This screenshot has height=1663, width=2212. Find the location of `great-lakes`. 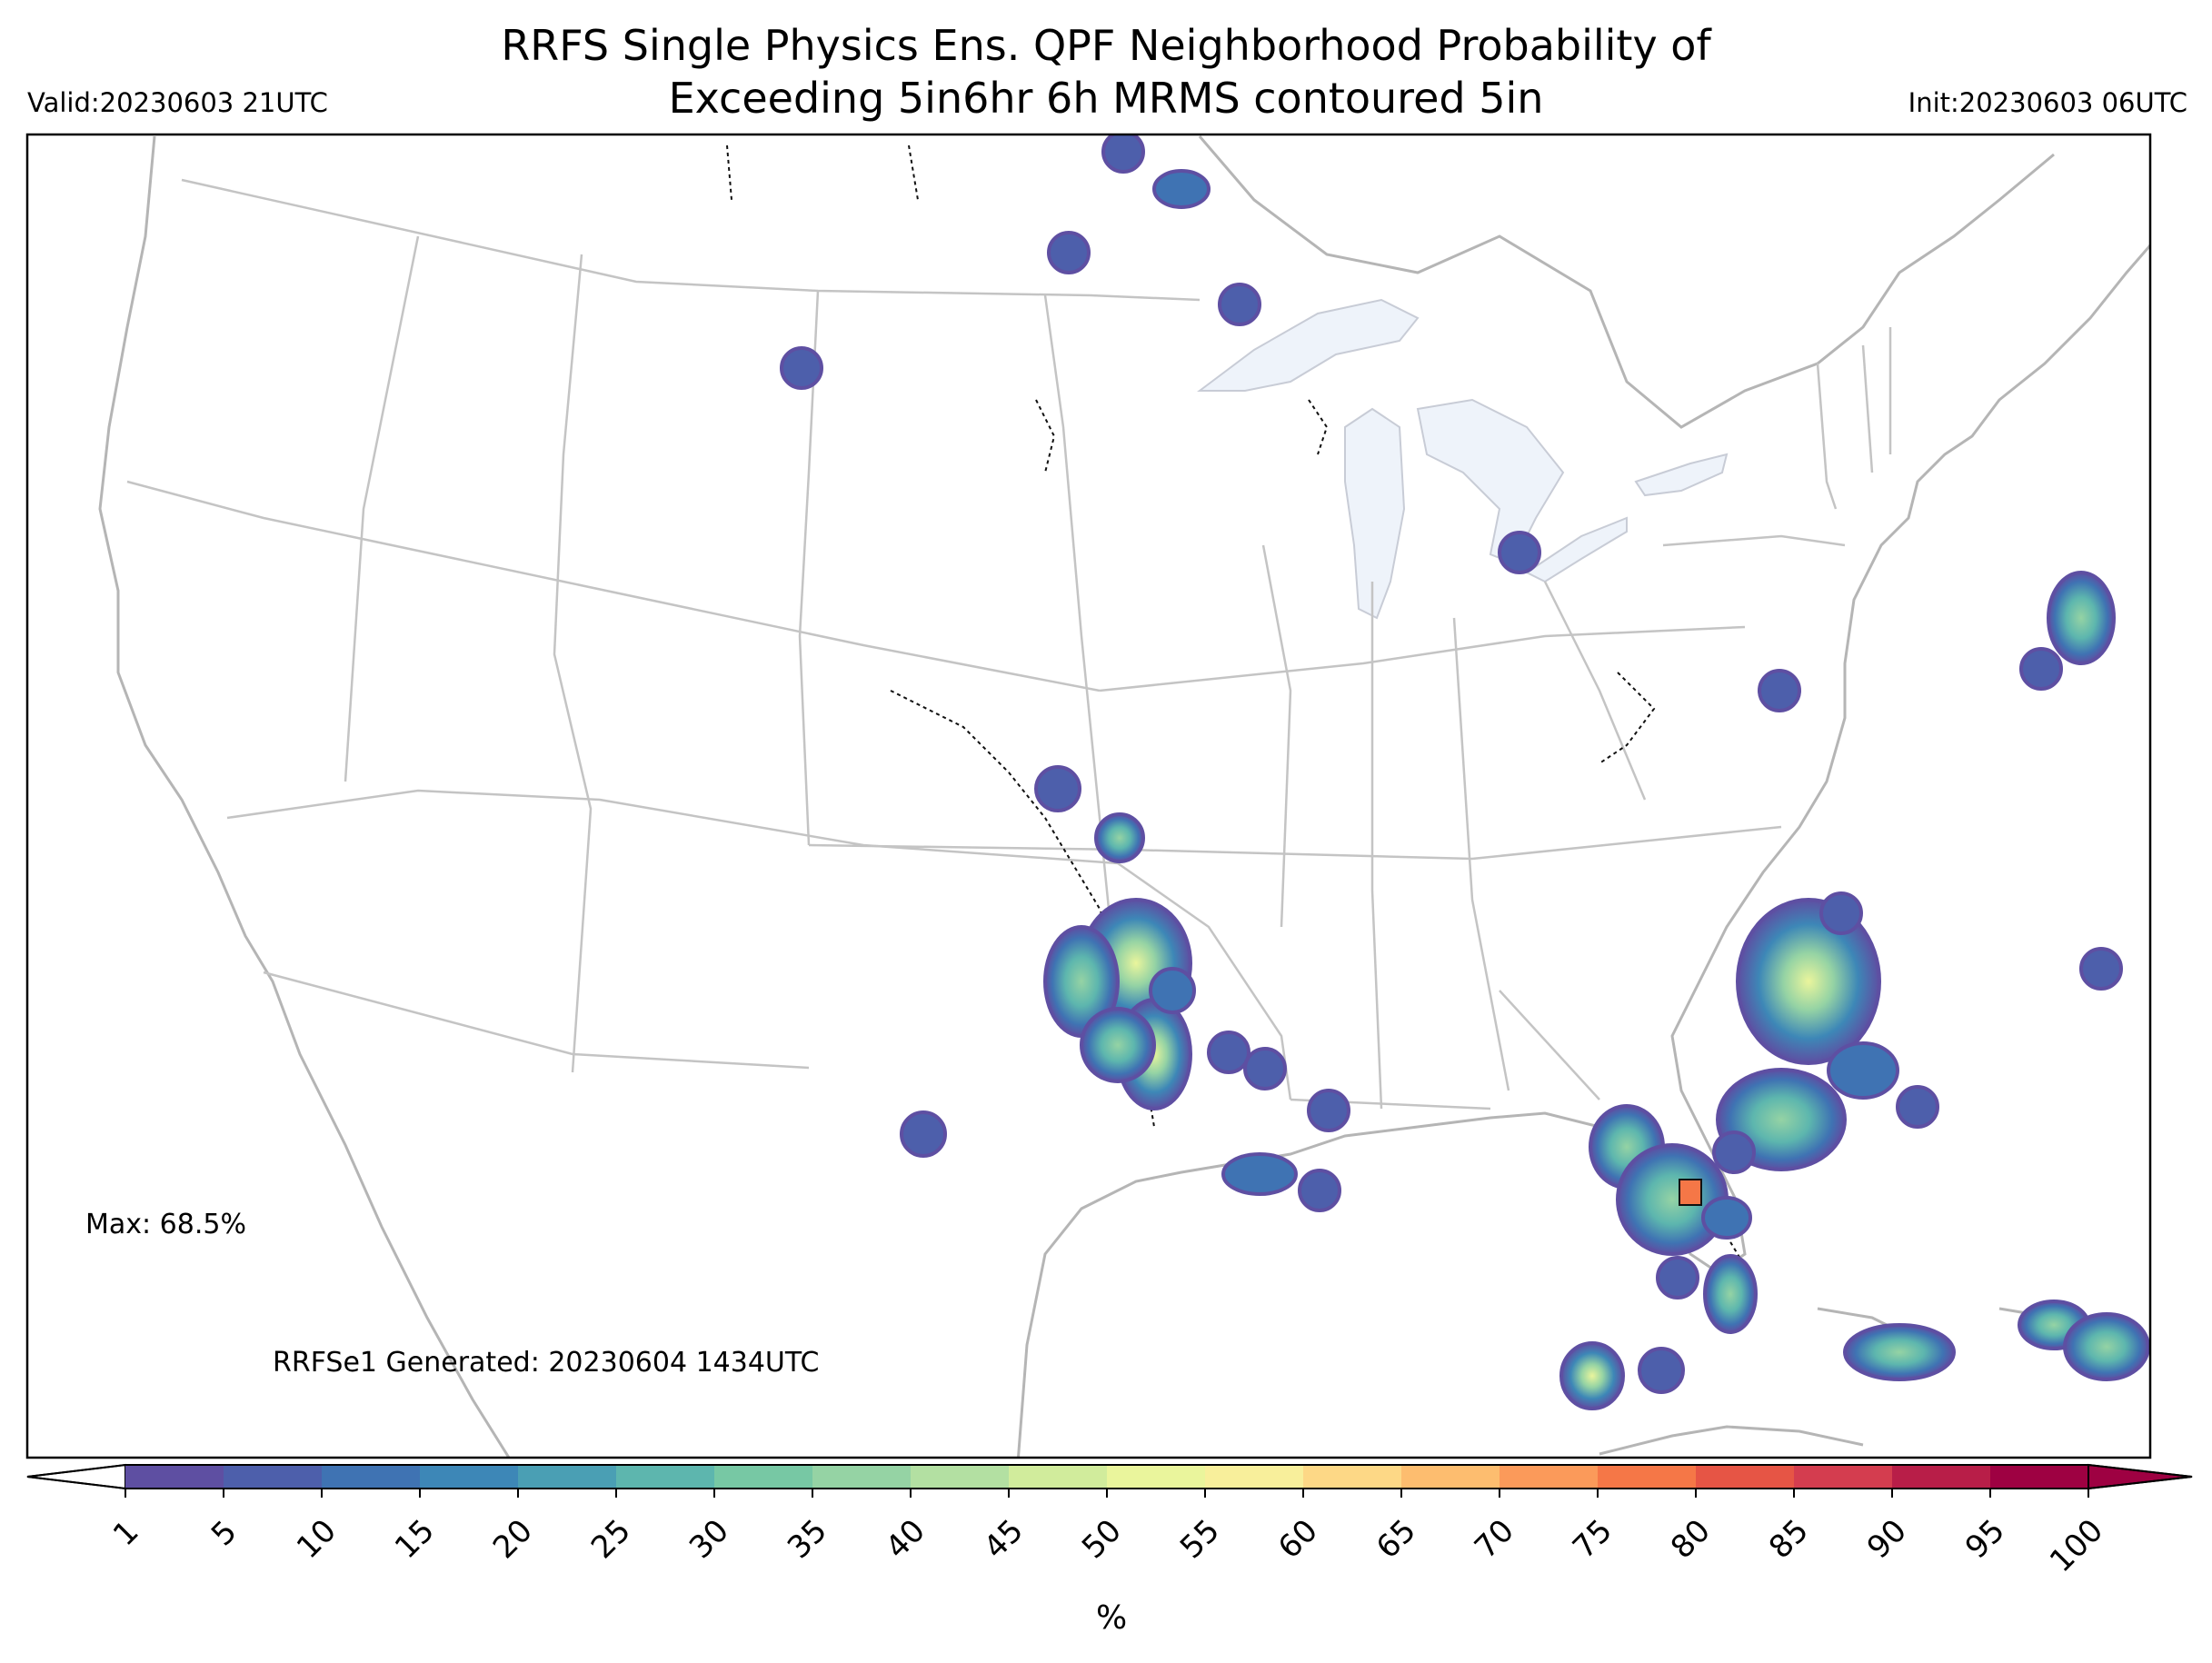

great-lakes is located at coordinates (1463, 459).